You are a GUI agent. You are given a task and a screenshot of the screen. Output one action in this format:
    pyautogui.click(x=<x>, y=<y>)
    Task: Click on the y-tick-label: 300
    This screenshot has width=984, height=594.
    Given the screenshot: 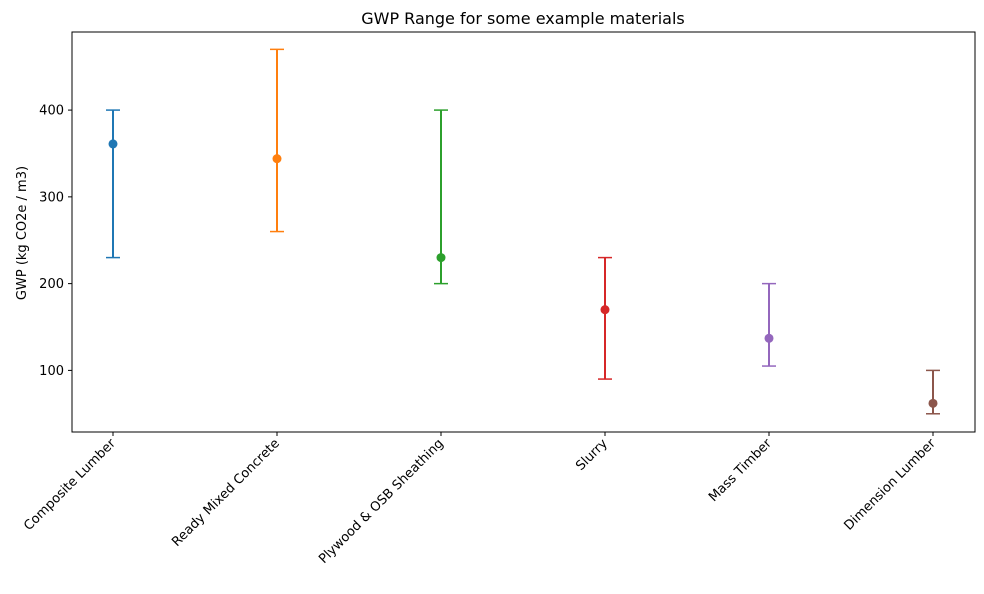 What is the action you would take?
    pyautogui.click(x=51, y=197)
    